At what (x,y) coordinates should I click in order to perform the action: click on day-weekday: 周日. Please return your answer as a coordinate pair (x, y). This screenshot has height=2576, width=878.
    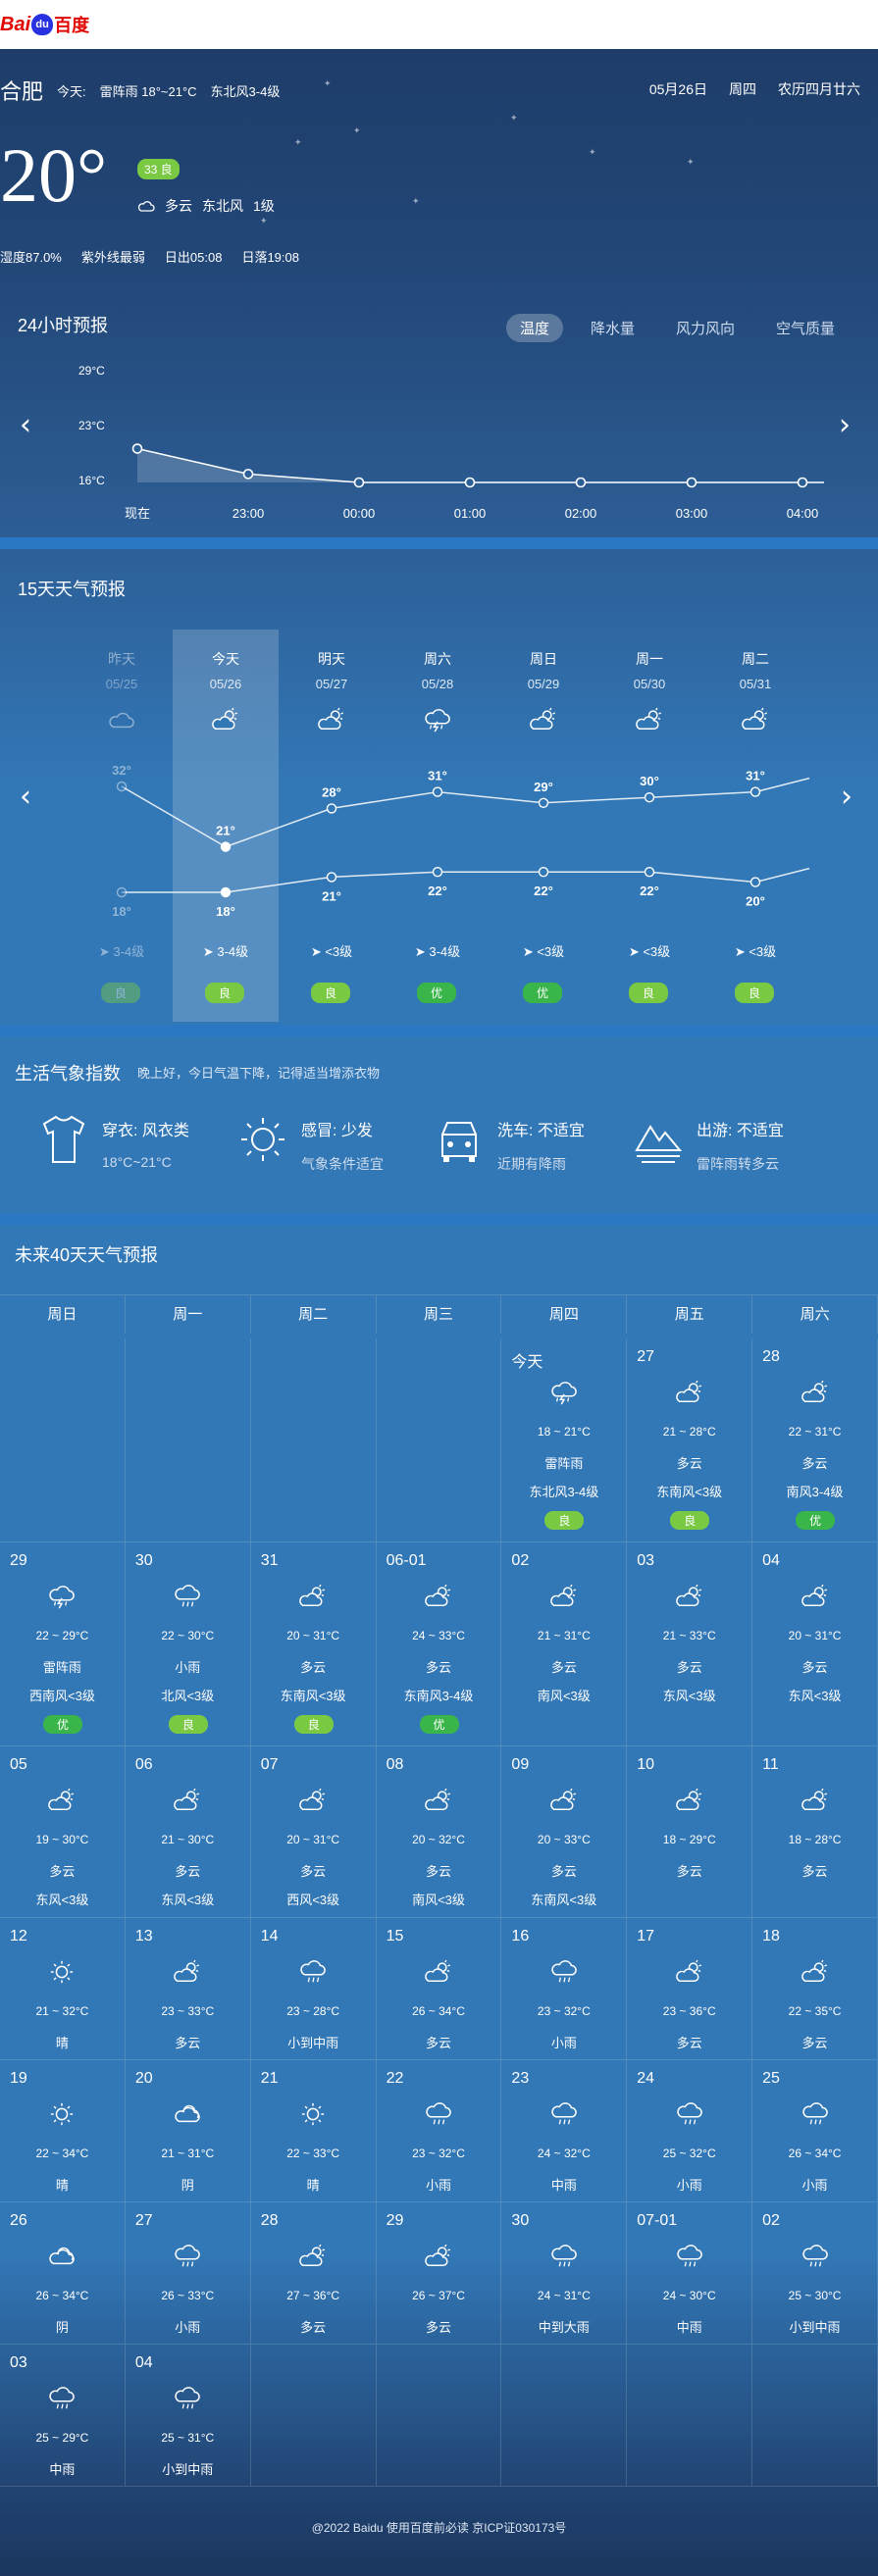
    Looking at the image, I should click on (543, 659).